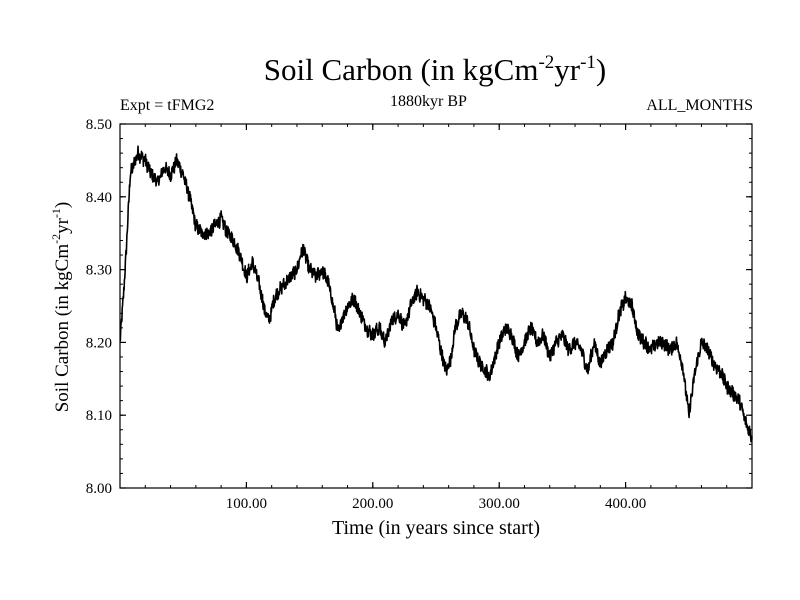  I want to click on x-tick-label: 300.00, so click(499, 504).